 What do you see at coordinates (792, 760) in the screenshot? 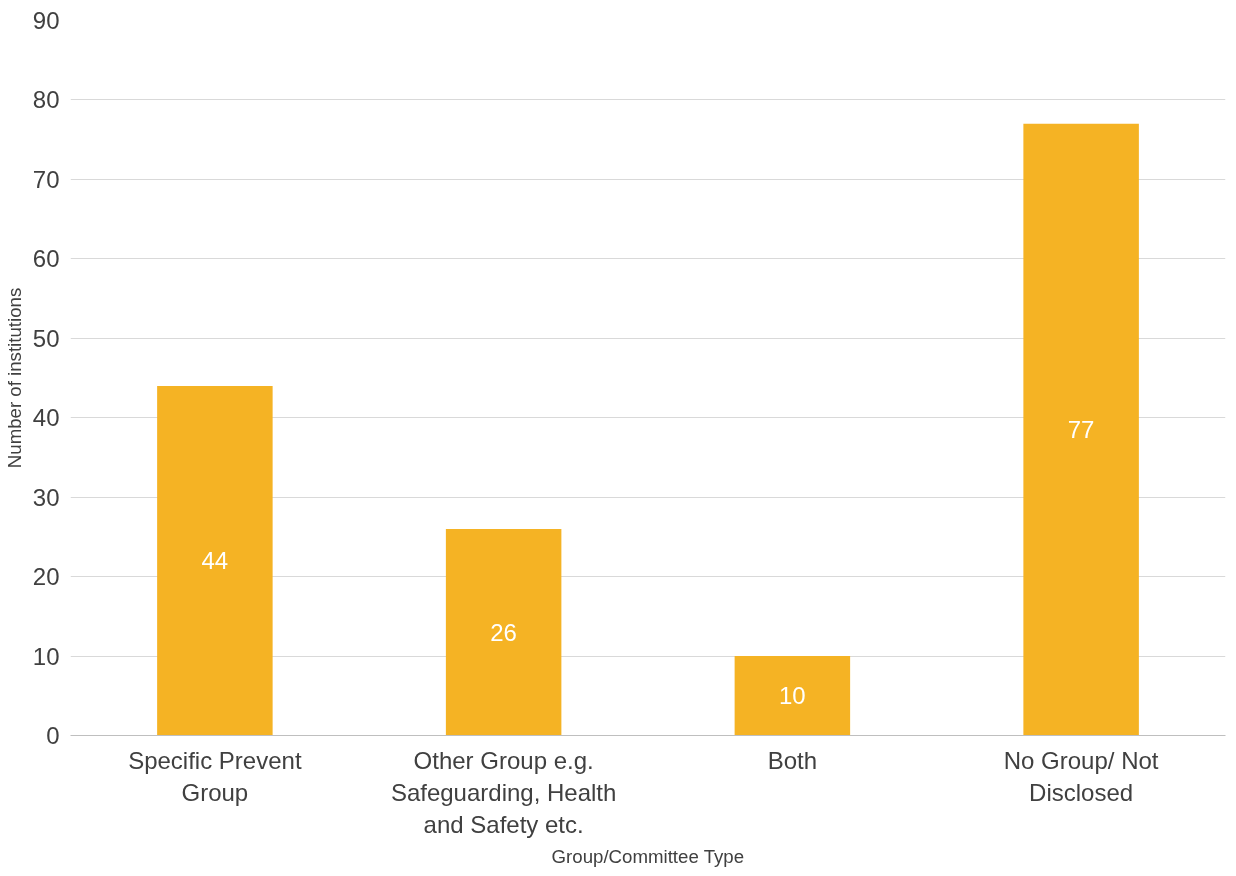
I see `x-tick-label: Both` at bounding box center [792, 760].